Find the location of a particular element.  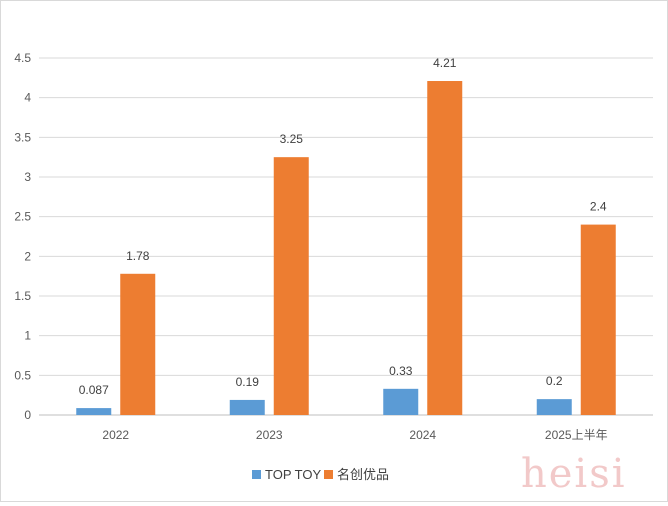

data-label: 2.4 is located at coordinates (598, 207).